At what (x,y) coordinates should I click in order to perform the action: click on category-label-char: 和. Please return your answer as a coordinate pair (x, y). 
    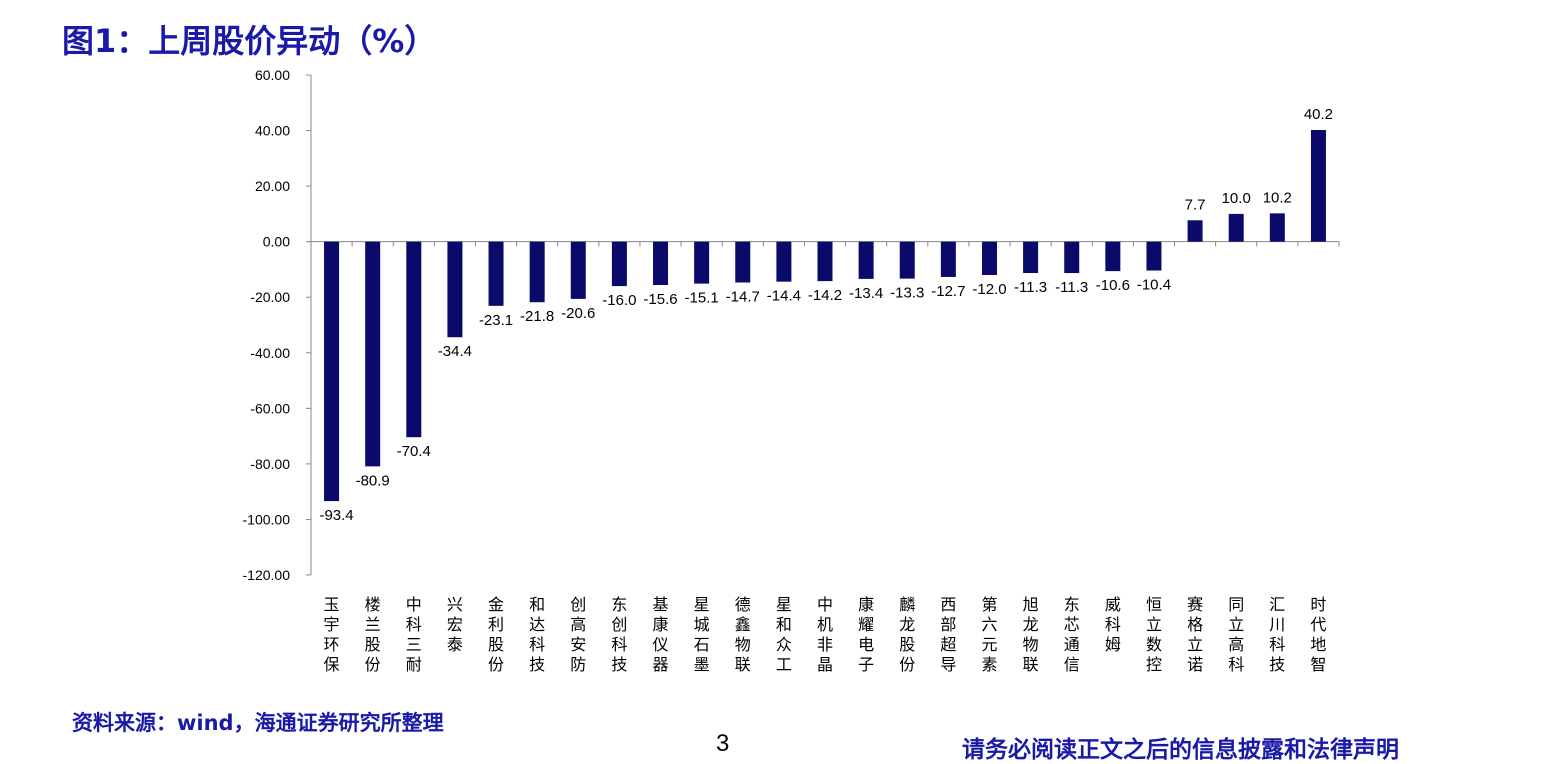
    Looking at the image, I should click on (784, 624).